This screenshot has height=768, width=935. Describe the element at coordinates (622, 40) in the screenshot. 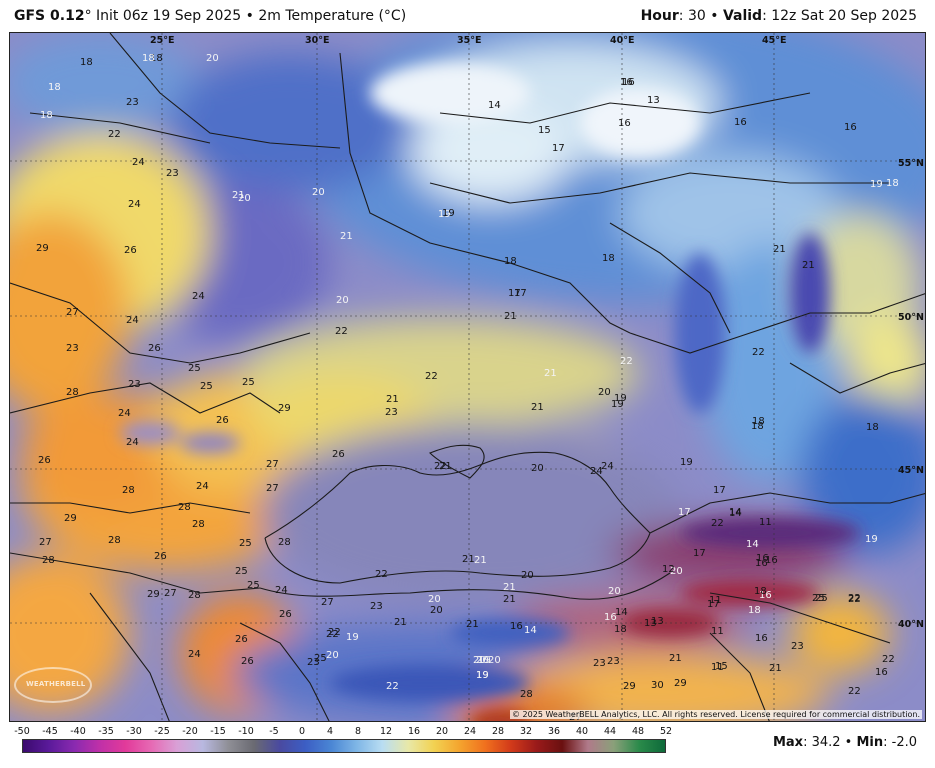

I see `lon-label: 40°E` at that location.